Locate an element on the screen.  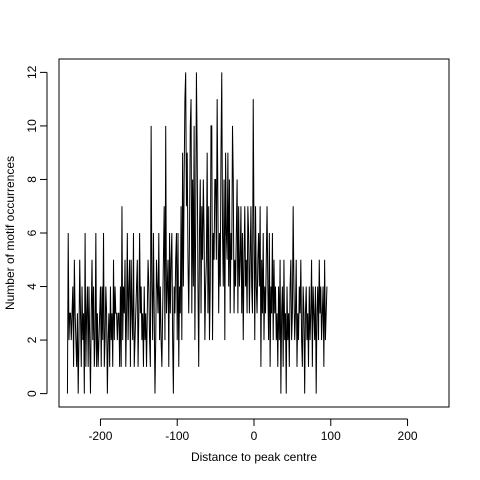
x-tick-label: 0 is located at coordinates (254, 436).